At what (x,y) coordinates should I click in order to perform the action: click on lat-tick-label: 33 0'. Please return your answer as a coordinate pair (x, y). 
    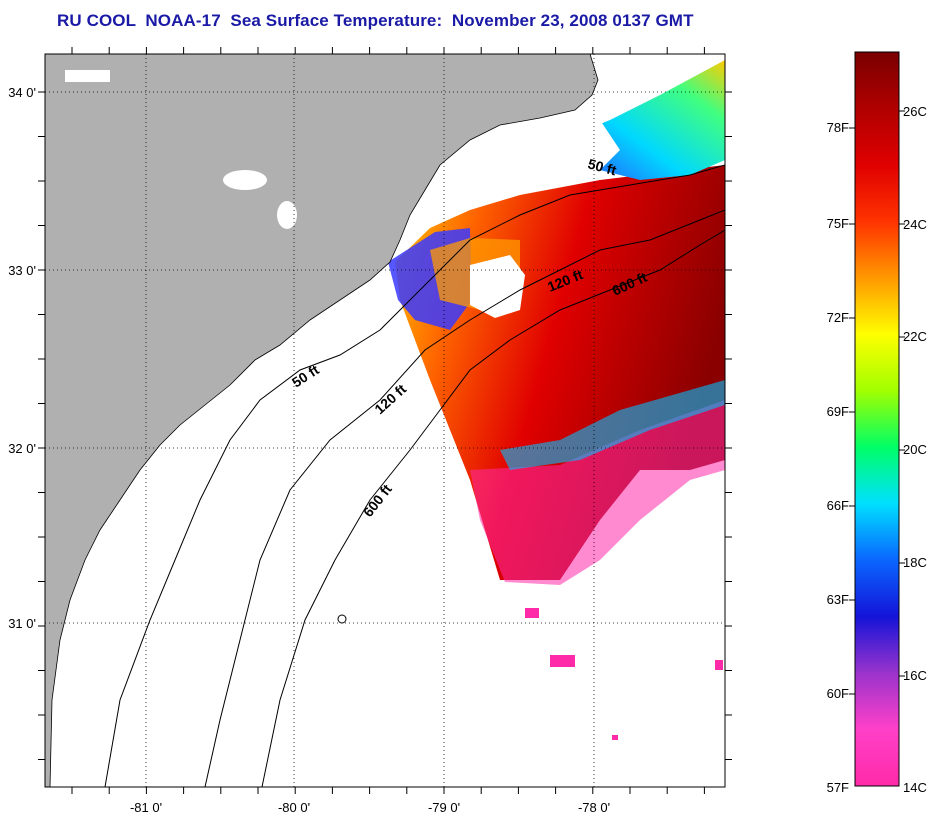
    Looking at the image, I should click on (22, 270).